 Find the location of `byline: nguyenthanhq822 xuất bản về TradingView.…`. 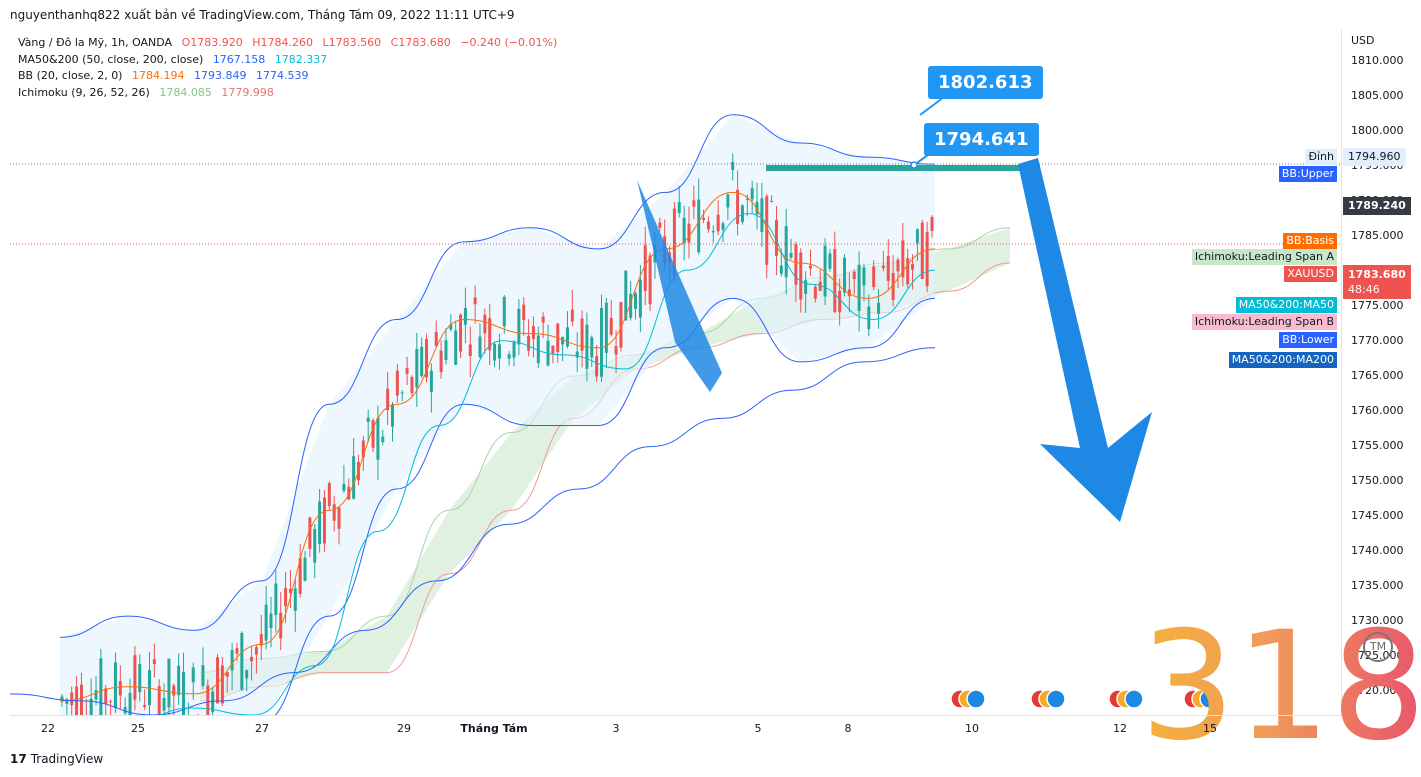

byline: nguyenthanhq822 xuất bản về TradingView.… is located at coordinates (262, 15).